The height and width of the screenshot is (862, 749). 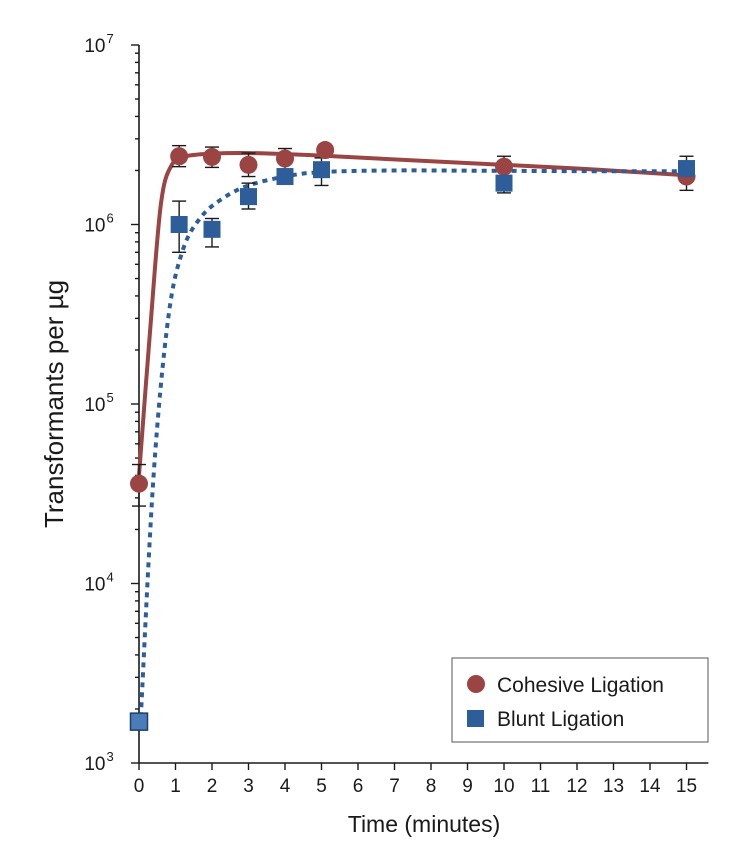 I want to click on x-tick-label: 6, so click(x=358, y=786).